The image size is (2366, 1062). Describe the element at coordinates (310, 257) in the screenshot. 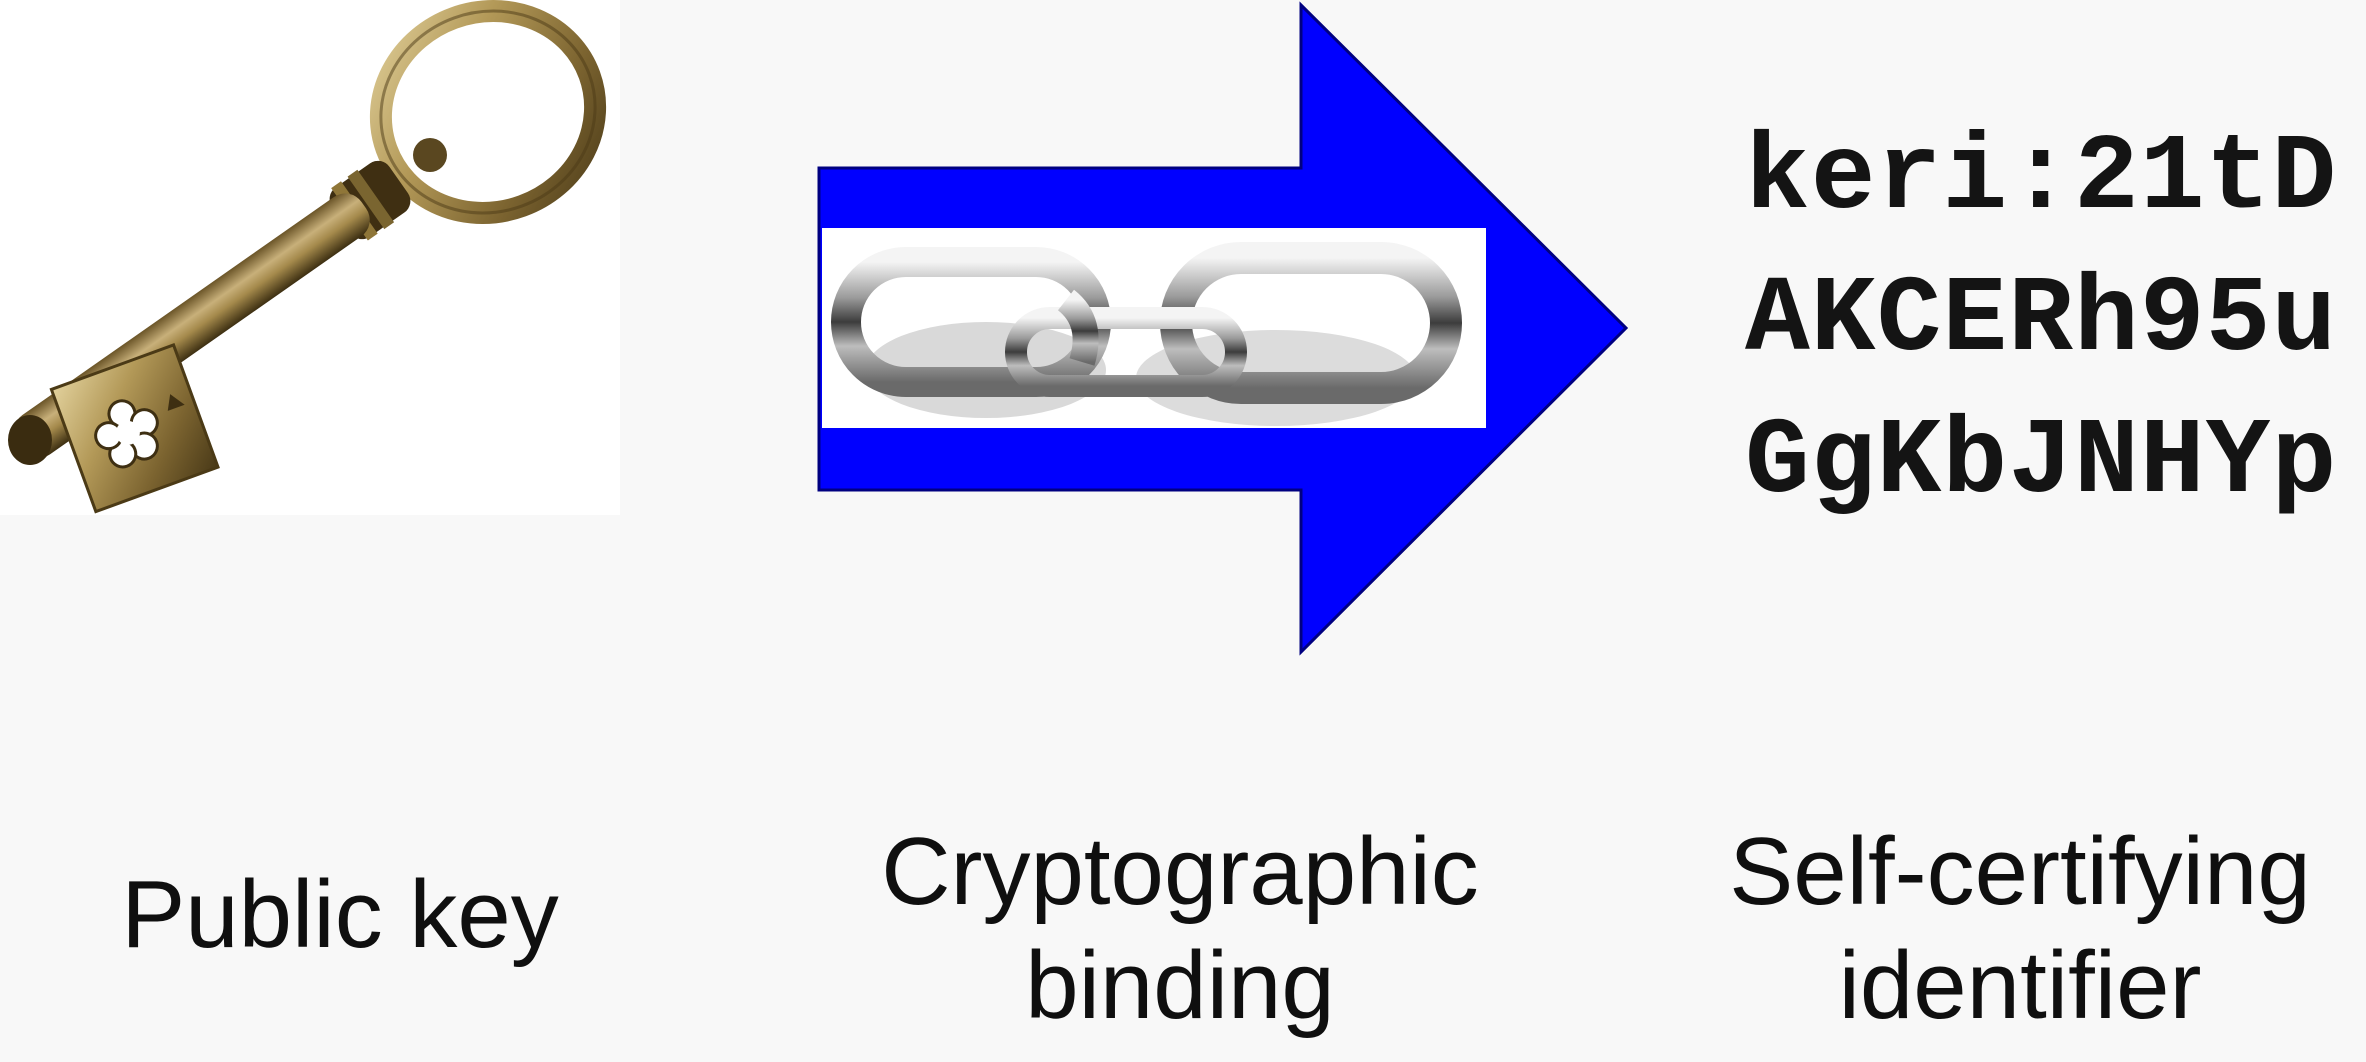

I see `antique-key-icon` at that location.